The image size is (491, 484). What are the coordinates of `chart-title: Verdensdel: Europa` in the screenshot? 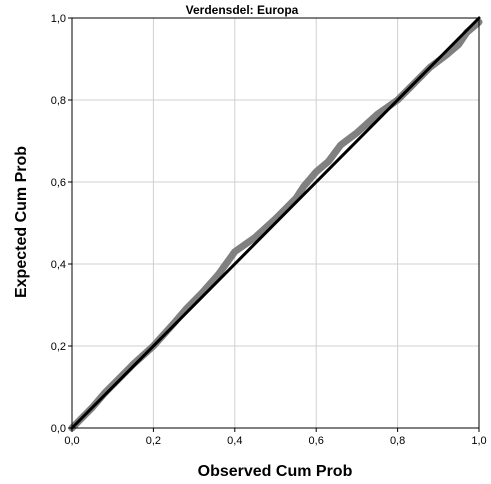 It's located at (242, 10).